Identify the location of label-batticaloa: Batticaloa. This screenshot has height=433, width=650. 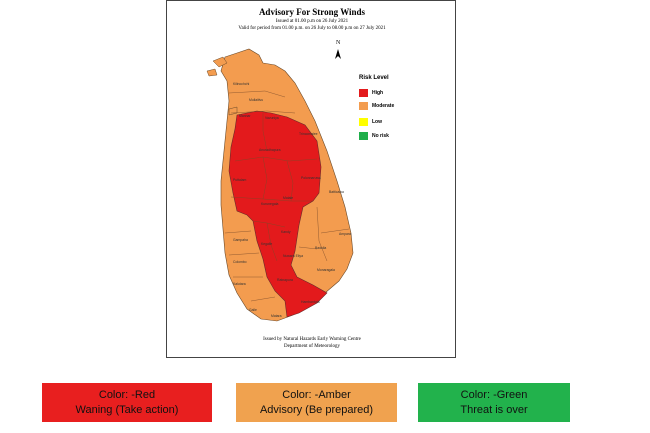
(336, 192).